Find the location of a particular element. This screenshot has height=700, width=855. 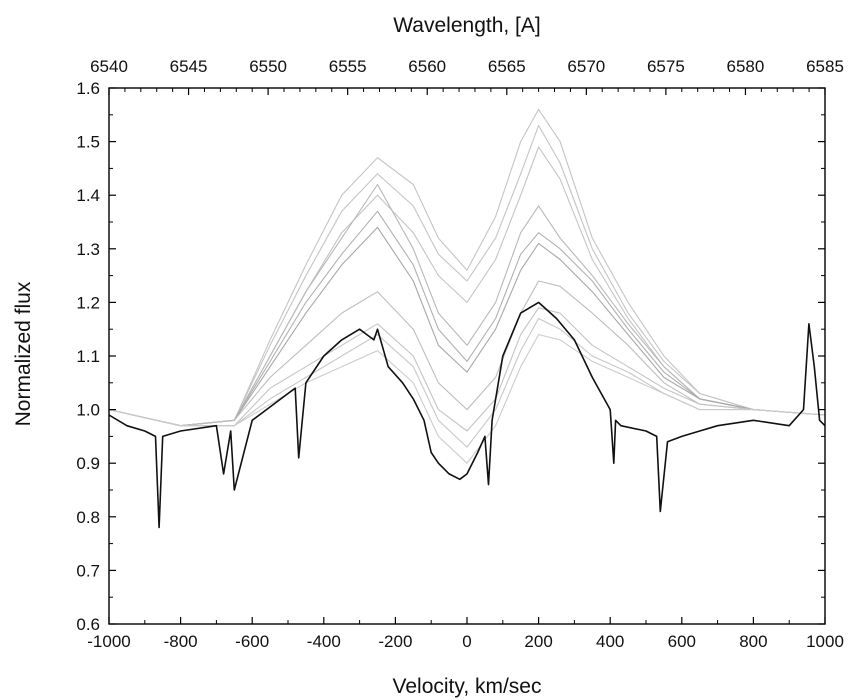

y-tick-label: 0.7 is located at coordinates (88, 570).